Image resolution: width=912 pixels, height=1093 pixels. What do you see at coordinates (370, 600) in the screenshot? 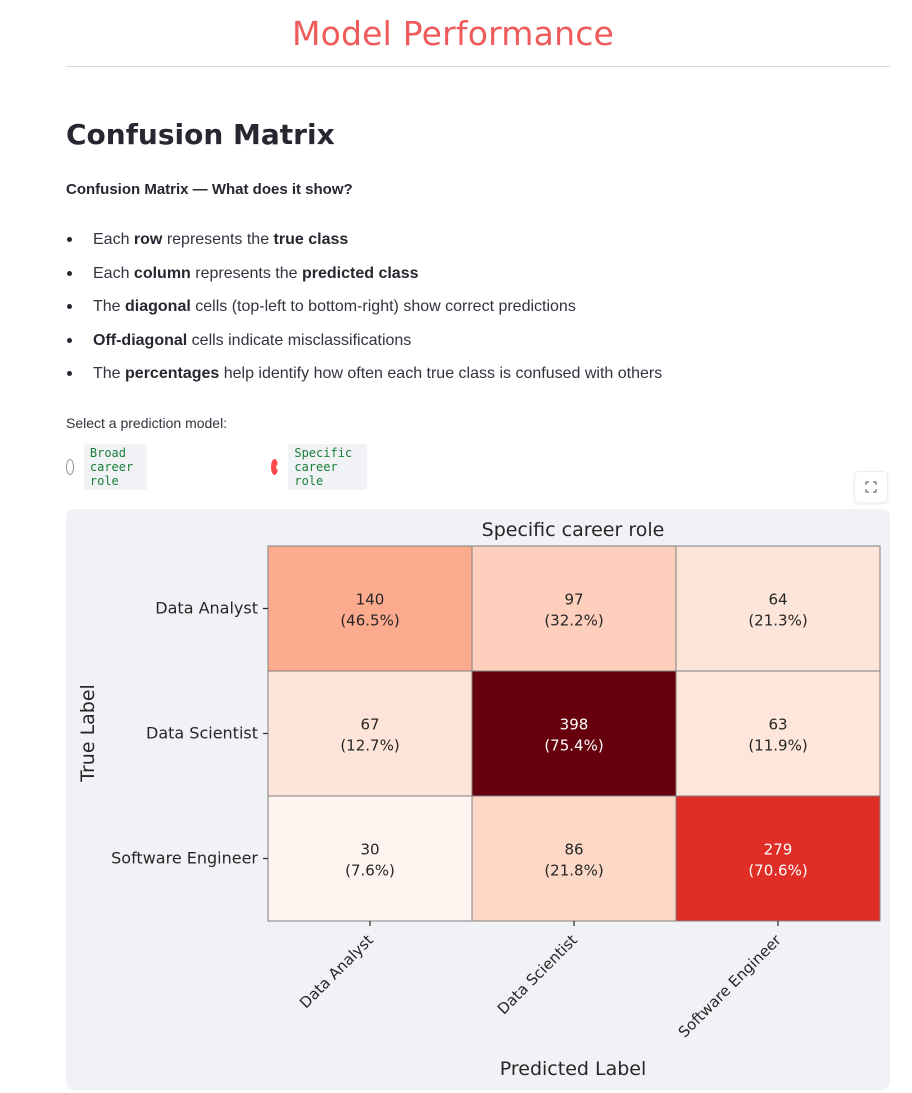
I see `cell-count-label: 140` at bounding box center [370, 600].